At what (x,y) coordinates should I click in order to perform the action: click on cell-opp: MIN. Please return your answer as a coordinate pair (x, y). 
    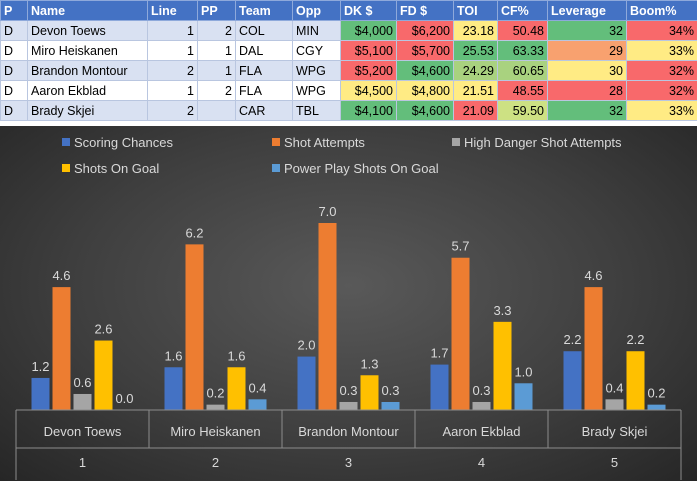
    Looking at the image, I should click on (316, 30).